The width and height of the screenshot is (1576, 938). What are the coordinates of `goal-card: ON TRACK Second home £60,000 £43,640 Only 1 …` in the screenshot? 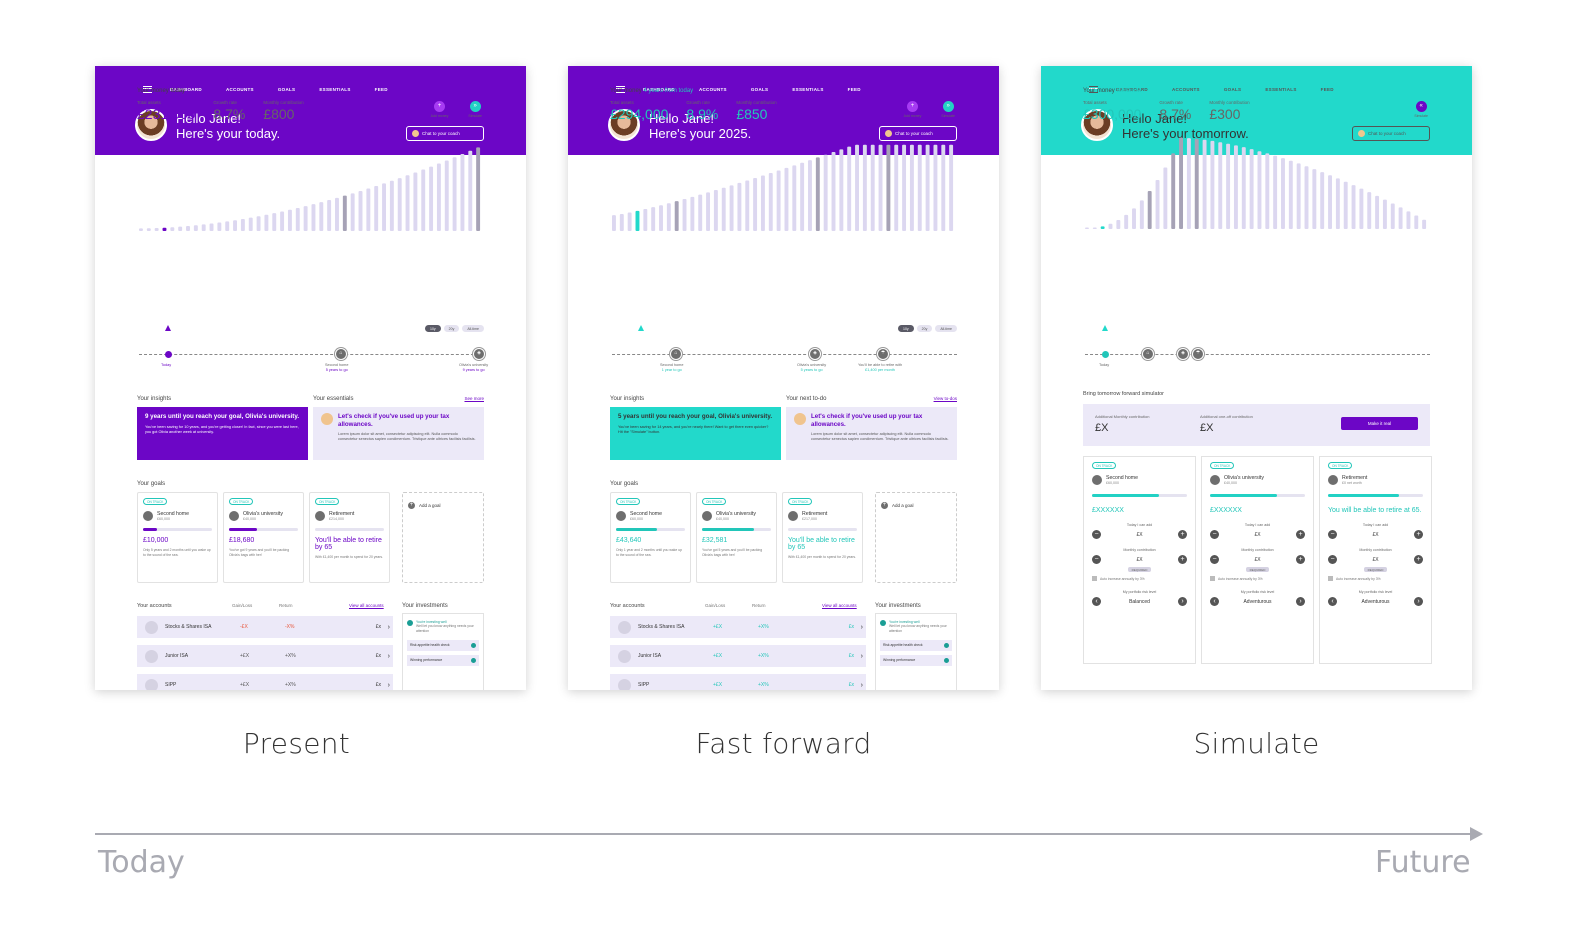 It's located at (650, 537).